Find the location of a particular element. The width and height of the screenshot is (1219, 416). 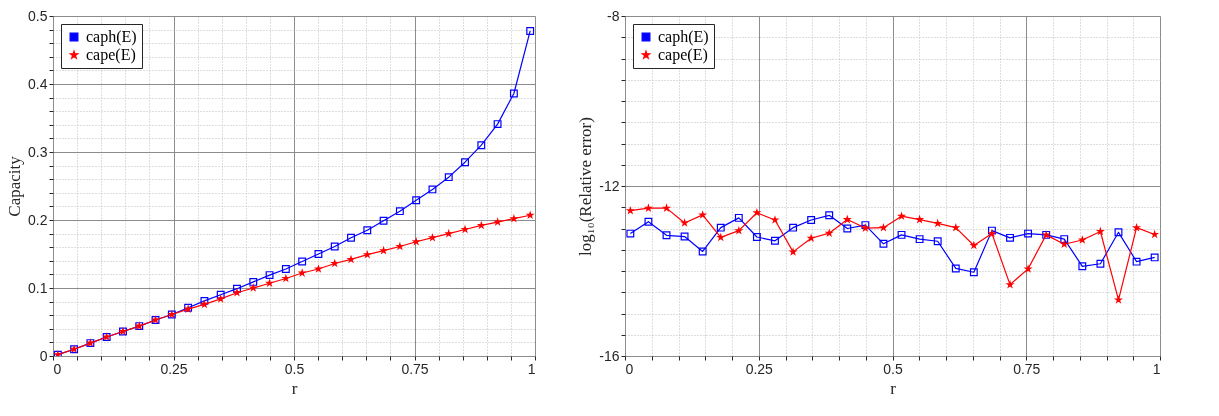

y-tick-label: 0.3 is located at coordinates (38, 151).